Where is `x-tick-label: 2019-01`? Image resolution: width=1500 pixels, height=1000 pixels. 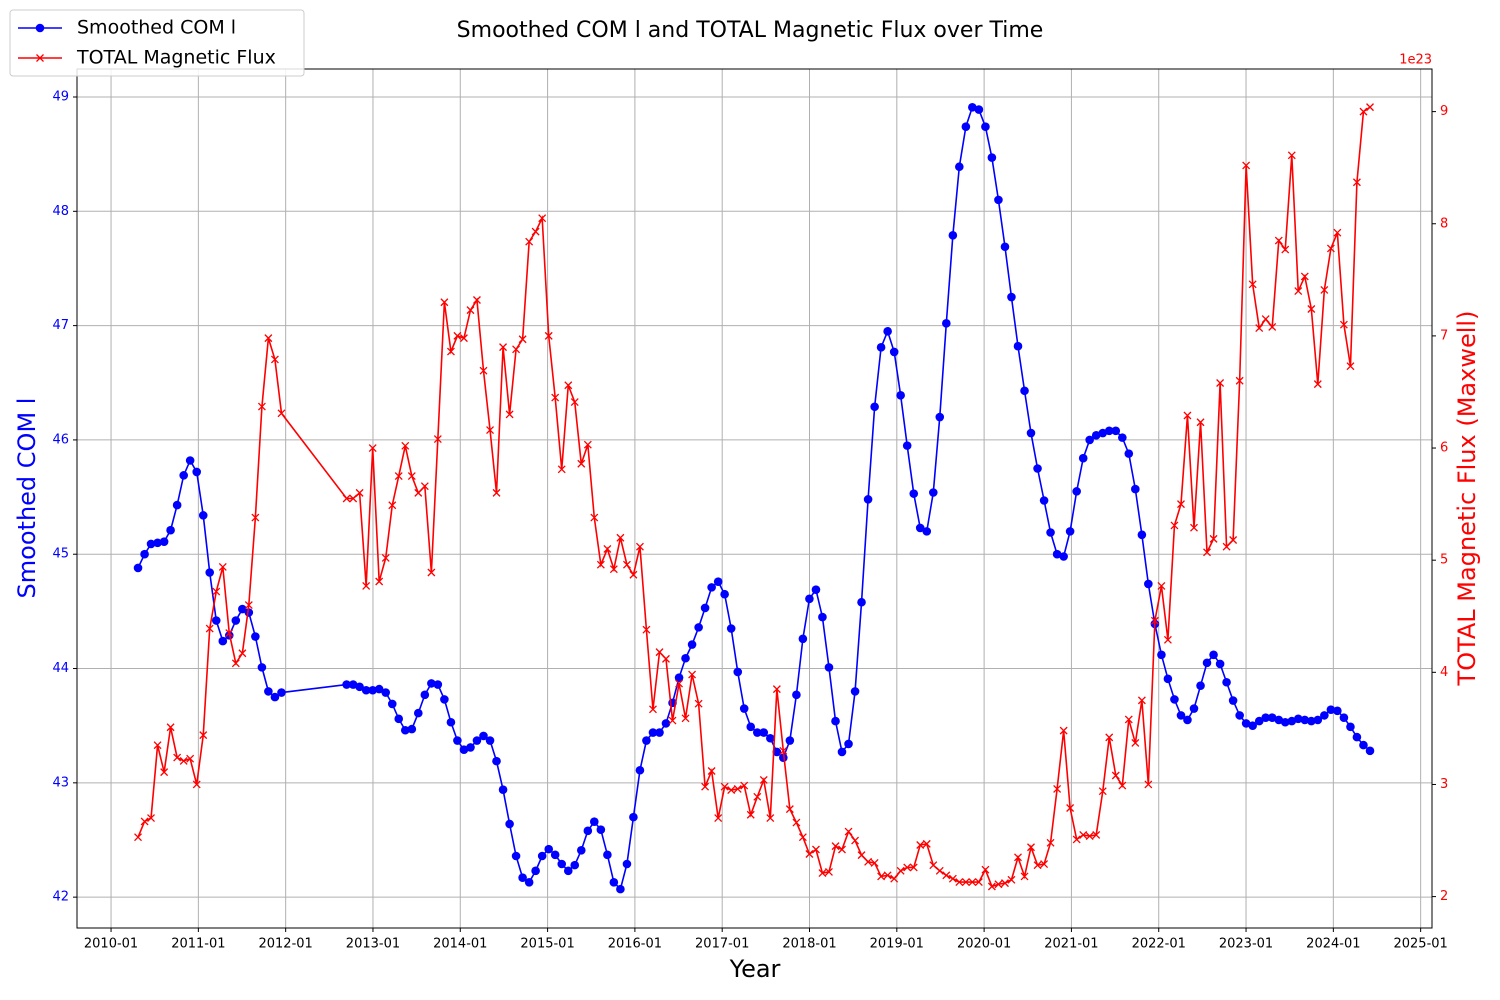 x-tick-label: 2019-01 is located at coordinates (897, 944).